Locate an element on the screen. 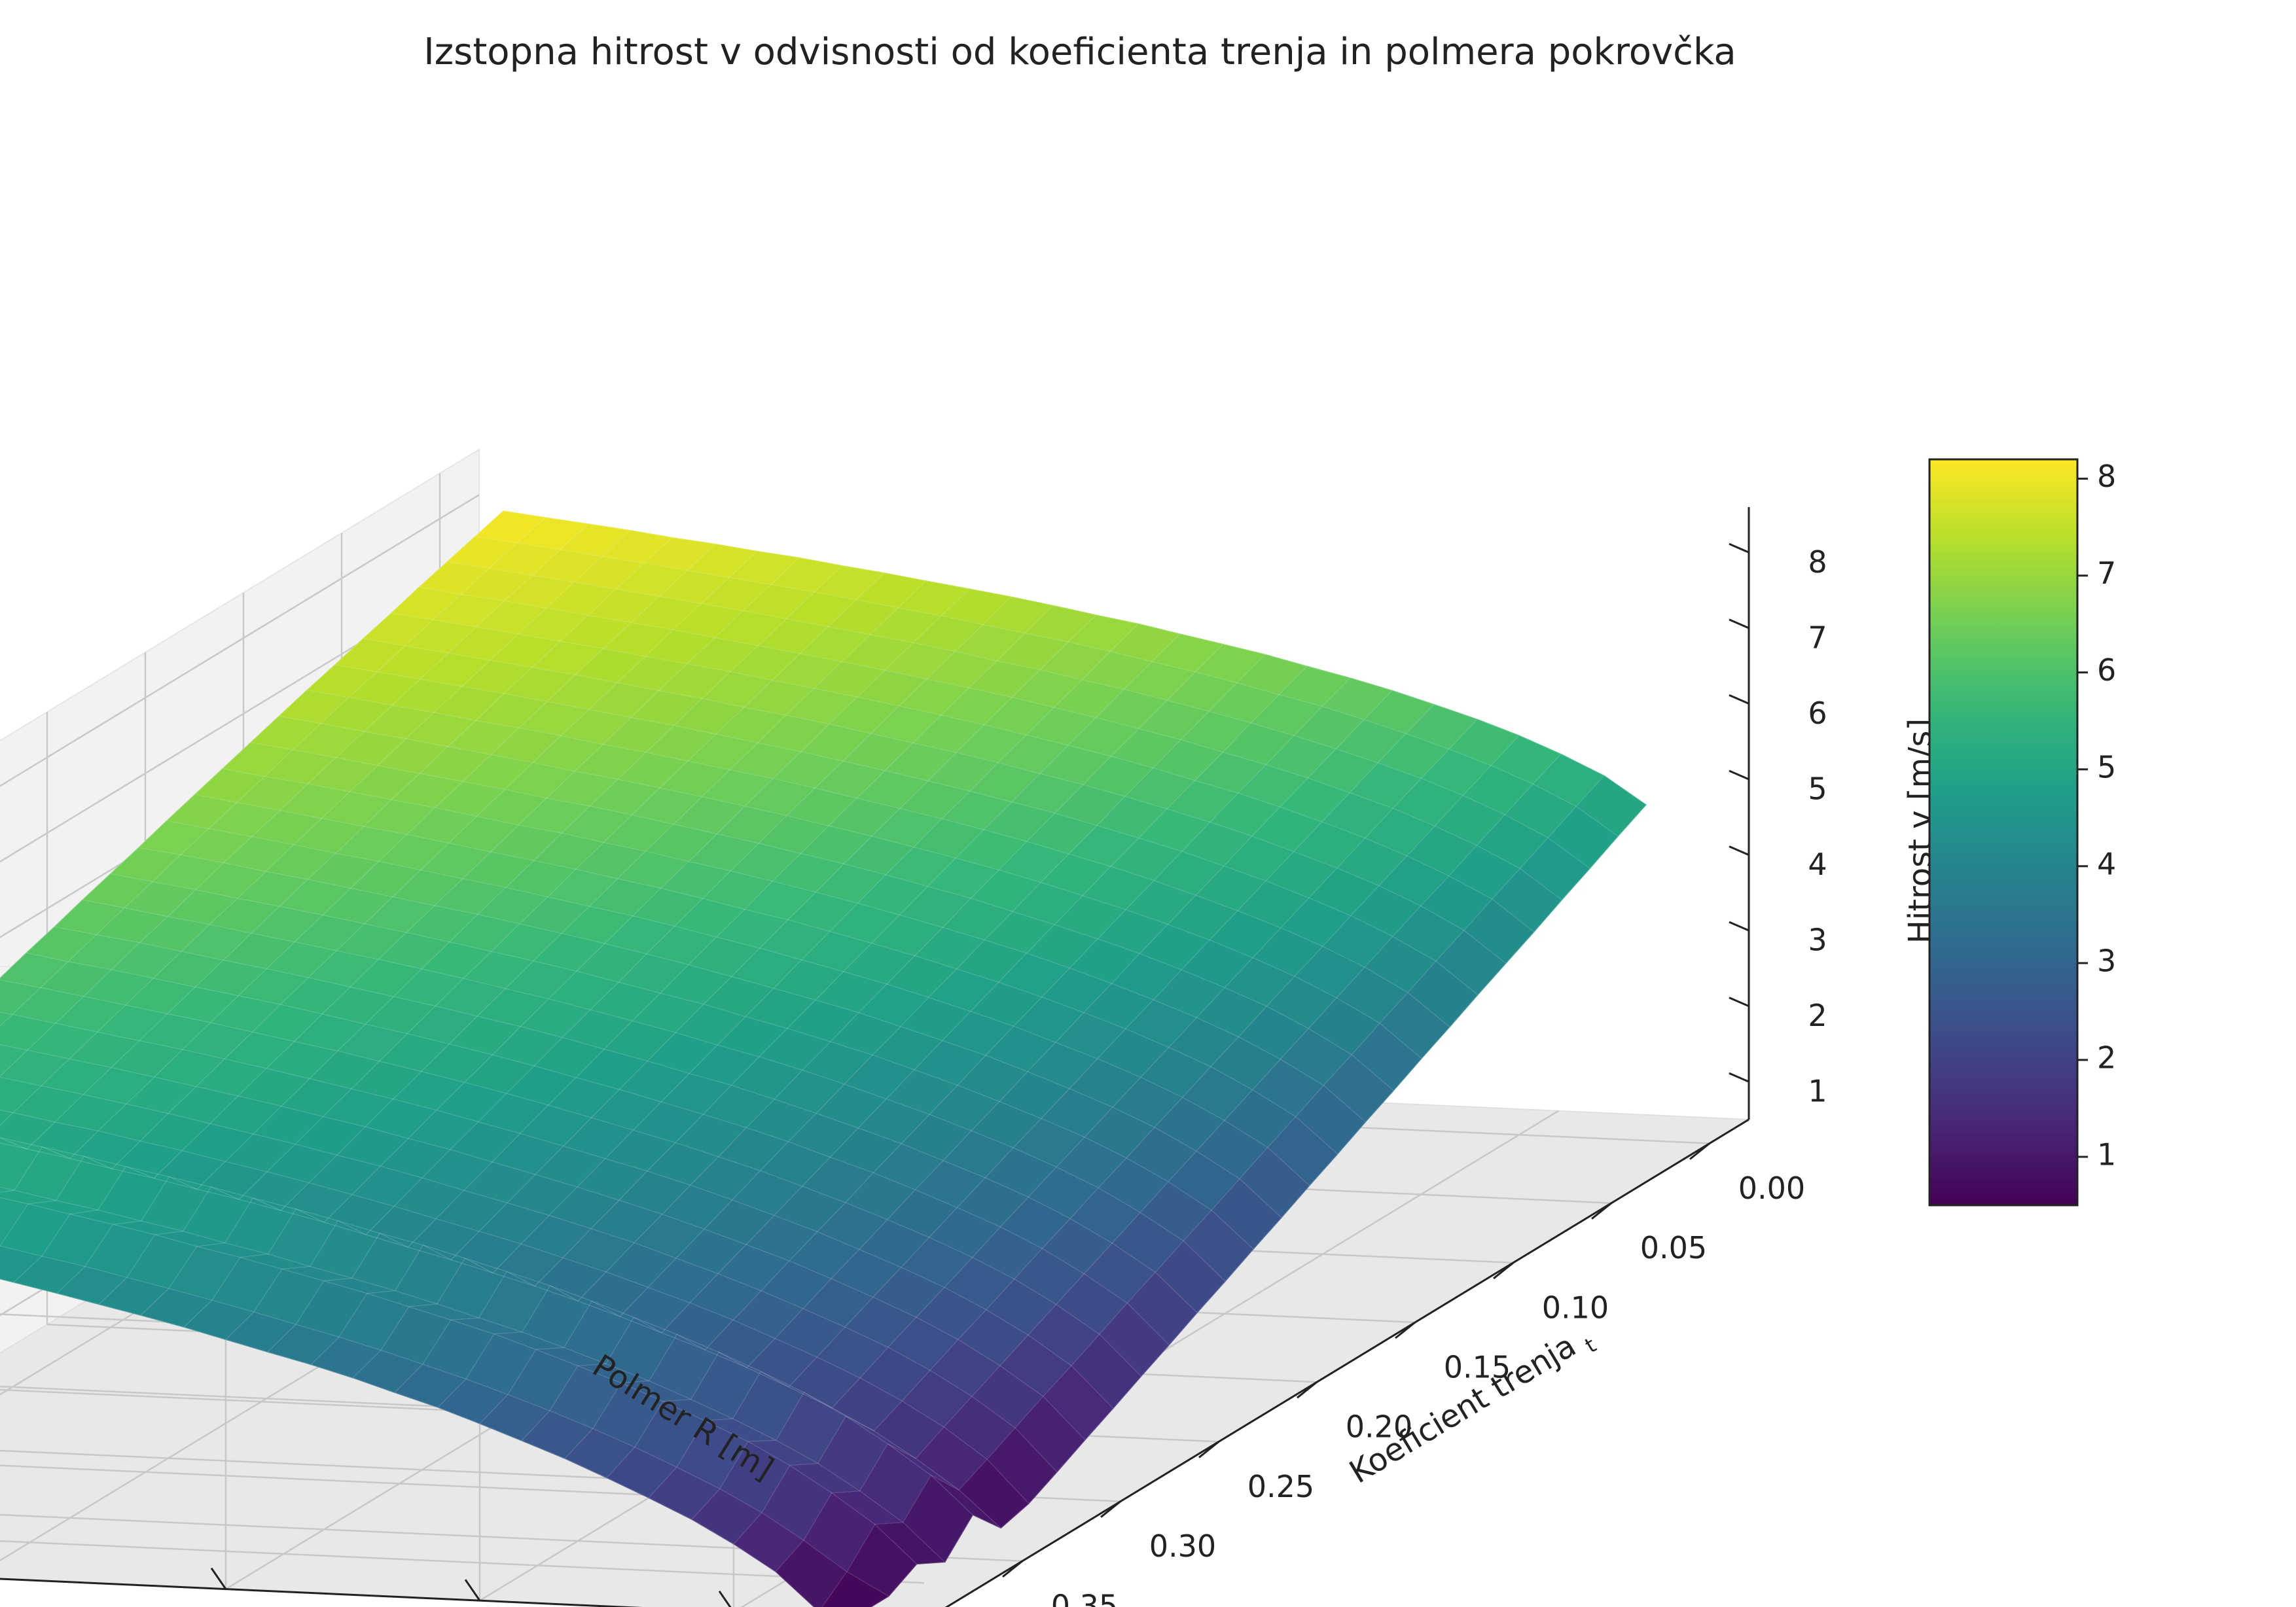 Image resolution: width=2296 pixels, height=1607 pixels. colorbar: 1 2 3 4 5 6 7 8 is located at coordinates (2022, 832).